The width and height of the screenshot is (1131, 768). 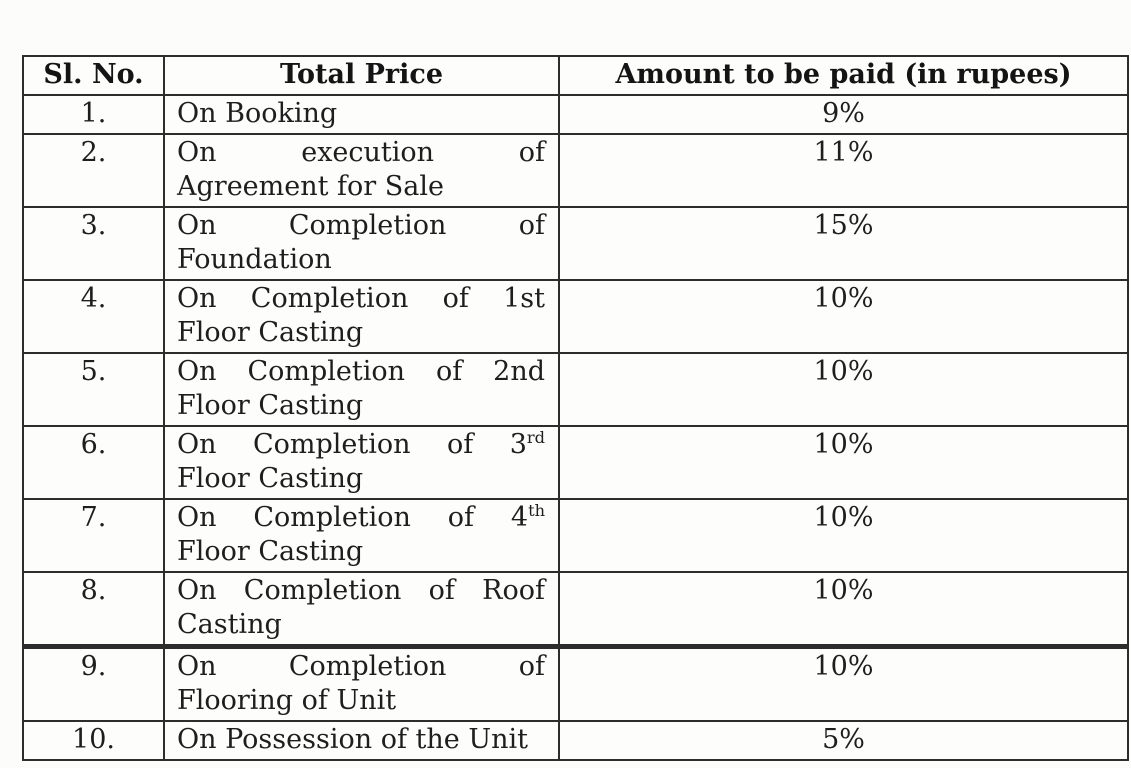 I want to click on amount-cell: 9%, so click(x=843, y=114).